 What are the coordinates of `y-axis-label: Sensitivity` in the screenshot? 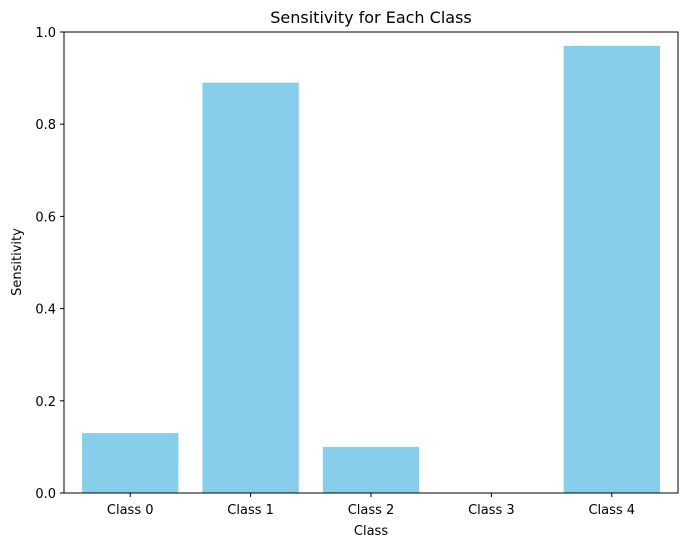 It's located at (17, 262).